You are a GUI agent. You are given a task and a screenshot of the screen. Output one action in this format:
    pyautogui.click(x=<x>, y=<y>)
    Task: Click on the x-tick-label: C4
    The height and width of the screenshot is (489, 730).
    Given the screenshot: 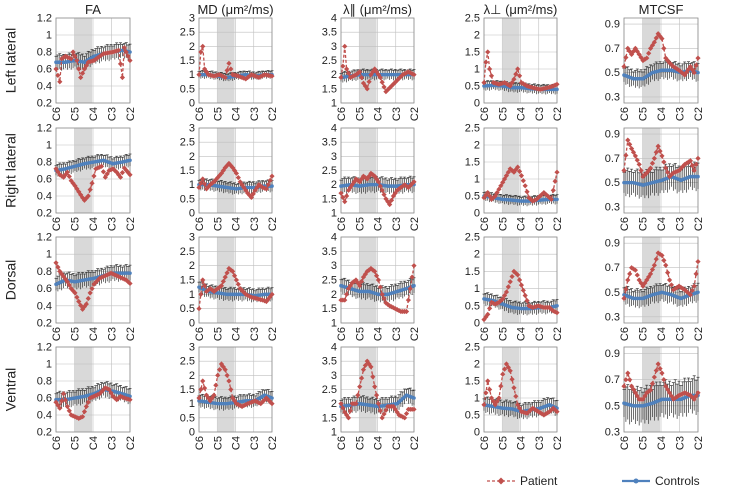 What is the action you would take?
    pyautogui.click(x=662, y=443)
    